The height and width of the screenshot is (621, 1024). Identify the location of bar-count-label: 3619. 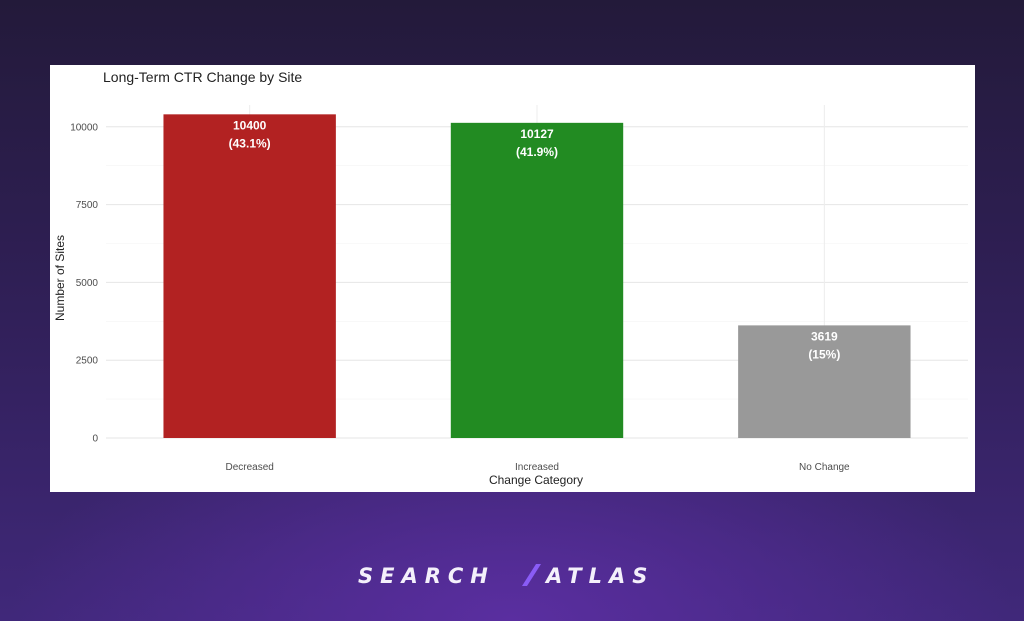
(824, 336).